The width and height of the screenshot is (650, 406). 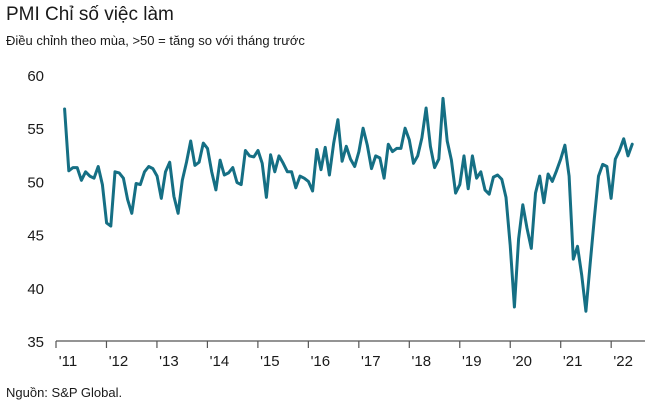 I want to click on x-tick-label: '22, so click(x=623, y=361).